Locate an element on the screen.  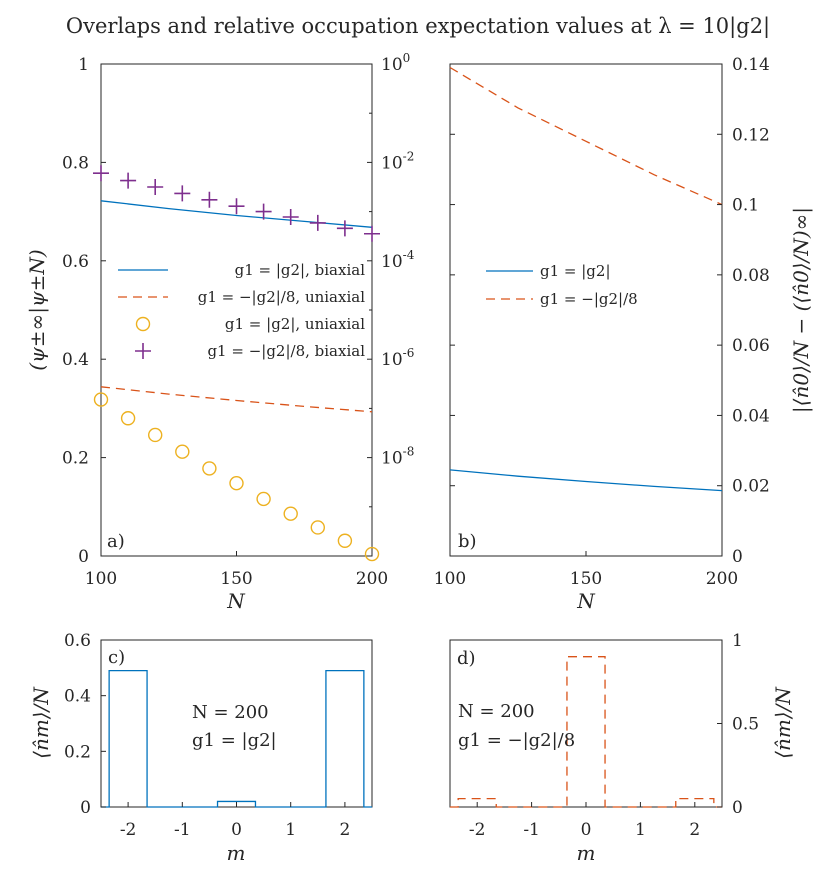
panel-c-ylabel: ⟨n̂m⟩/N is located at coordinates (41, 722).